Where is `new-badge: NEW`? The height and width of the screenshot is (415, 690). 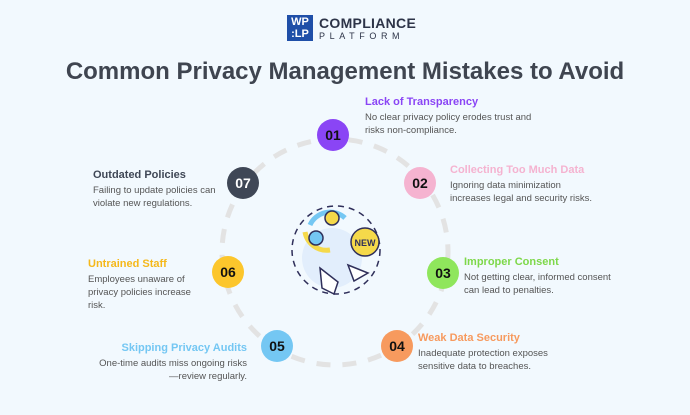 new-badge: NEW is located at coordinates (366, 243).